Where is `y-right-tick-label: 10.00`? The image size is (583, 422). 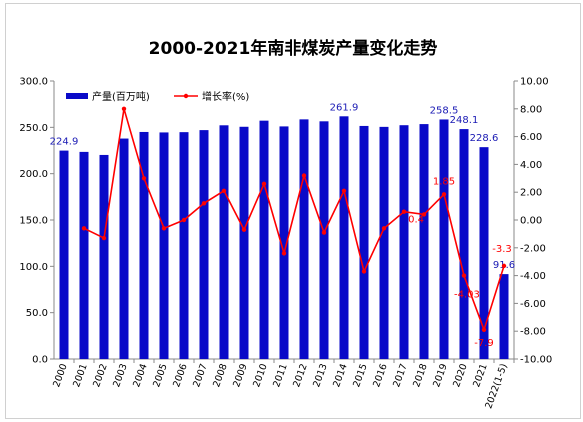 y-right-tick-label: 10.00 is located at coordinates (534, 82).